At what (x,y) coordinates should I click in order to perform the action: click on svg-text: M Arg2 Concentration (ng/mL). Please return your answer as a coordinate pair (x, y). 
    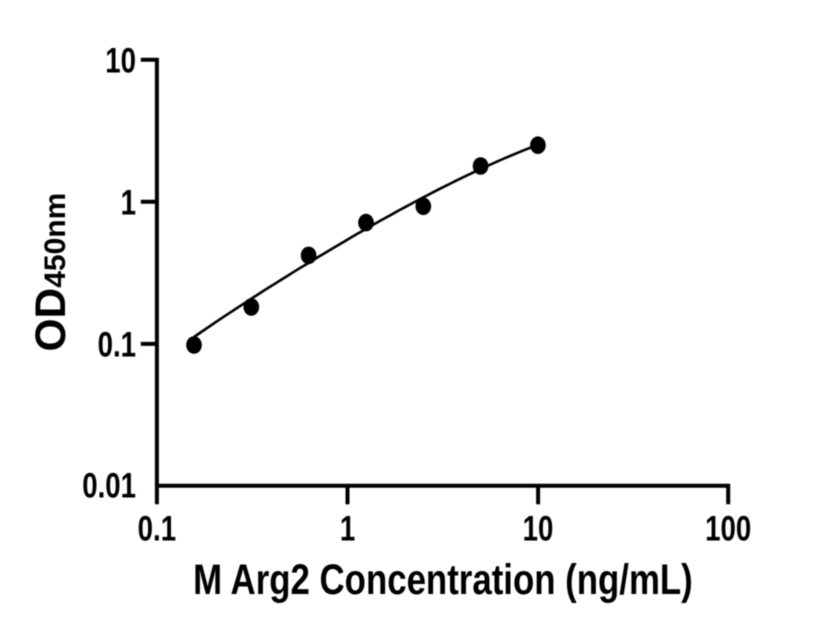
    Looking at the image, I should click on (443, 580).